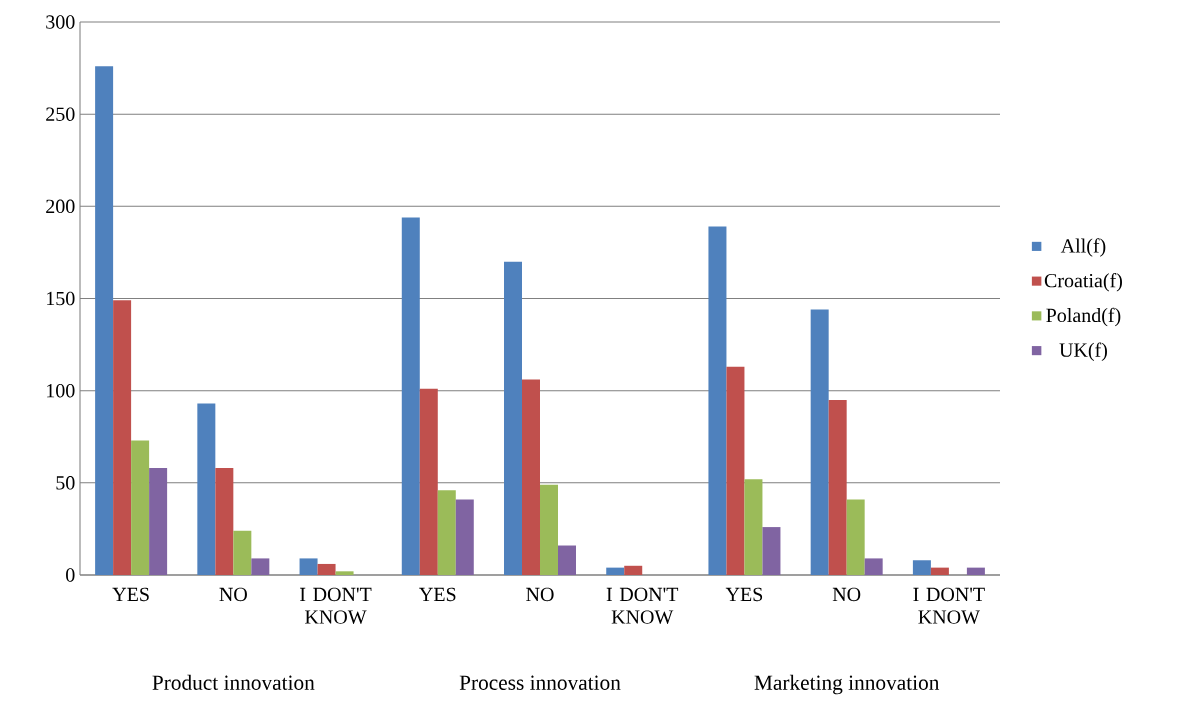 The height and width of the screenshot is (704, 1181). What do you see at coordinates (60, 114) in the screenshot?
I see `y-tick-label: 250` at bounding box center [60, 114].